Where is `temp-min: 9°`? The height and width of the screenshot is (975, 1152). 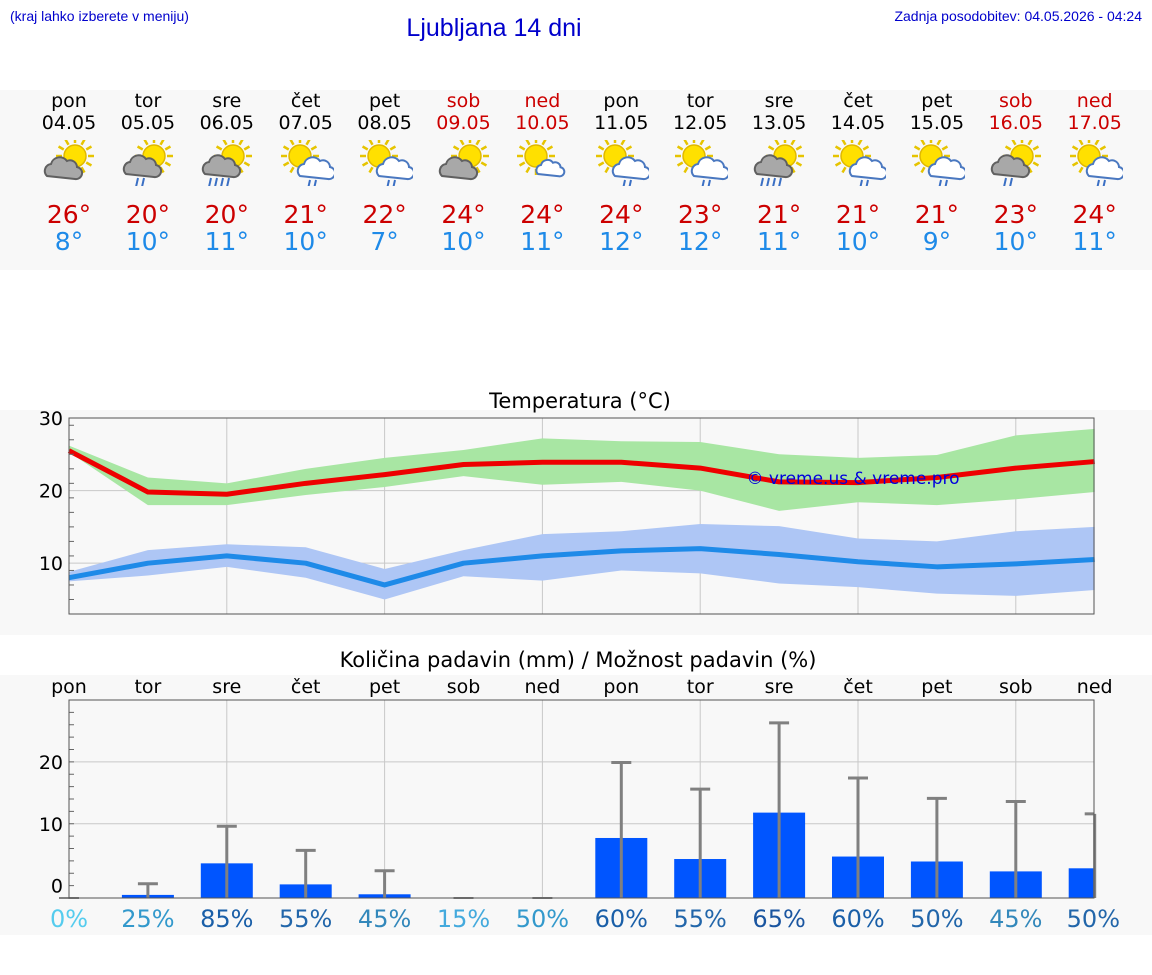 temp-min: 9° is located at coordinates (937, 241).